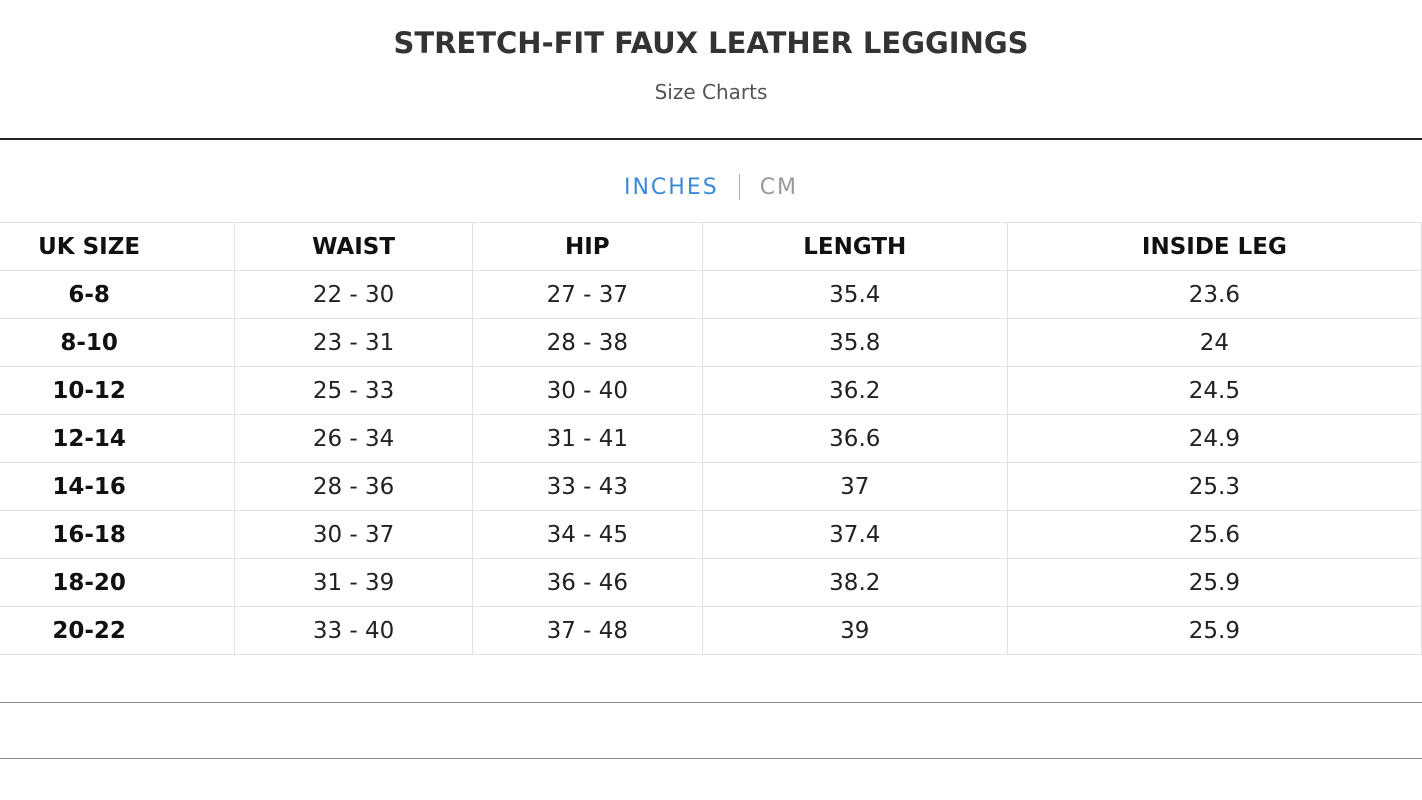 This screenshot has height=800, width=1422. What do you see at coordinates (118, 246) in the screenshot?
I see `column-header: UK SIZE` at bounding box center [118, 246].